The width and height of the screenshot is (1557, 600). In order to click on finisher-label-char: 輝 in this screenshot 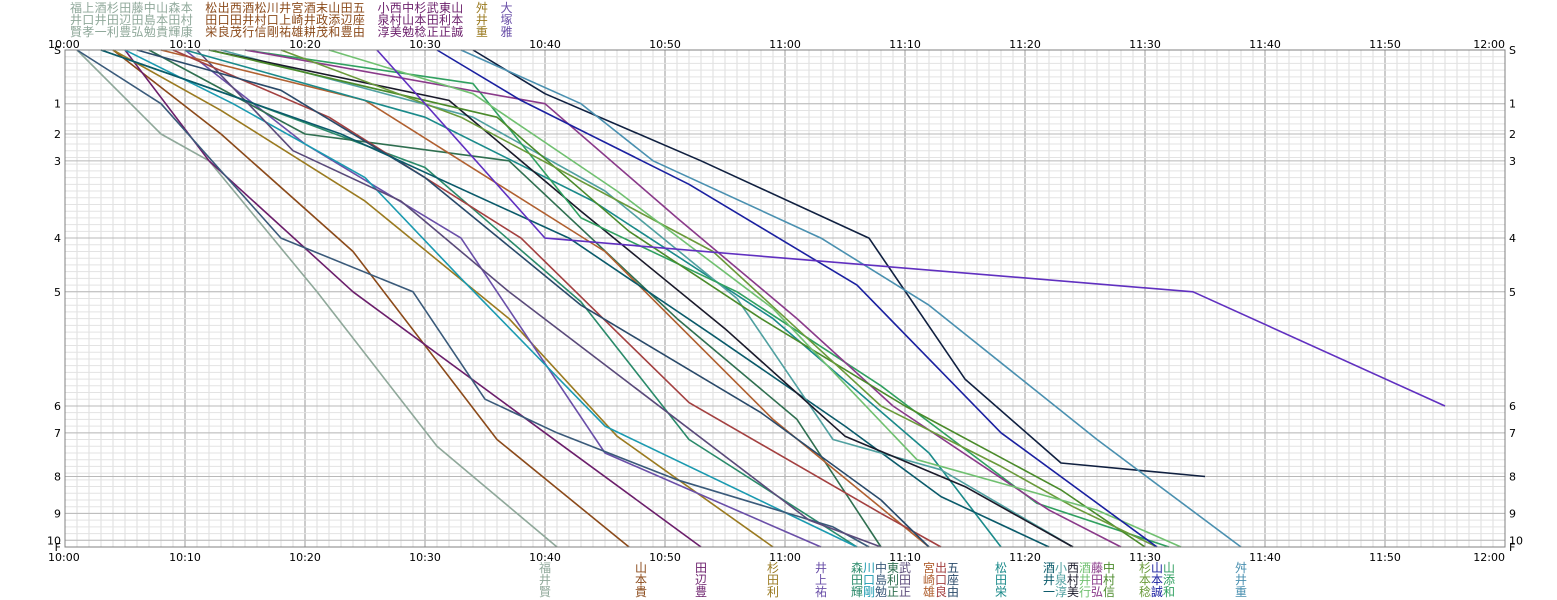, I will do `click(857, 592)`.